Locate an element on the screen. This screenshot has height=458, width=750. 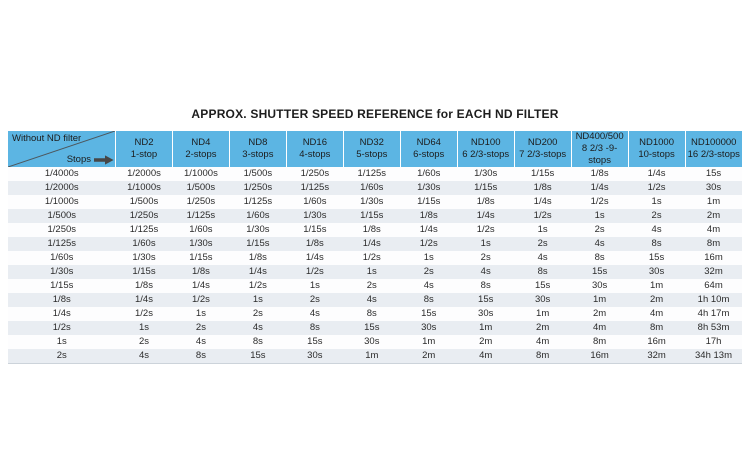
base-speed-cell: 1s is located at coordinates (62, 342).